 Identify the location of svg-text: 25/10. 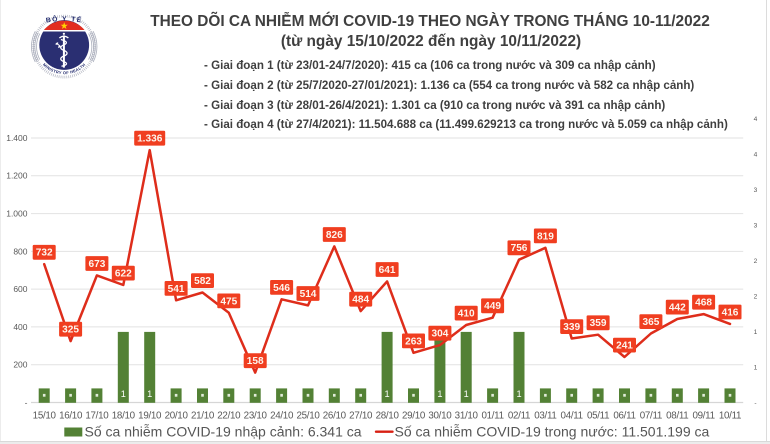
(308, 416).